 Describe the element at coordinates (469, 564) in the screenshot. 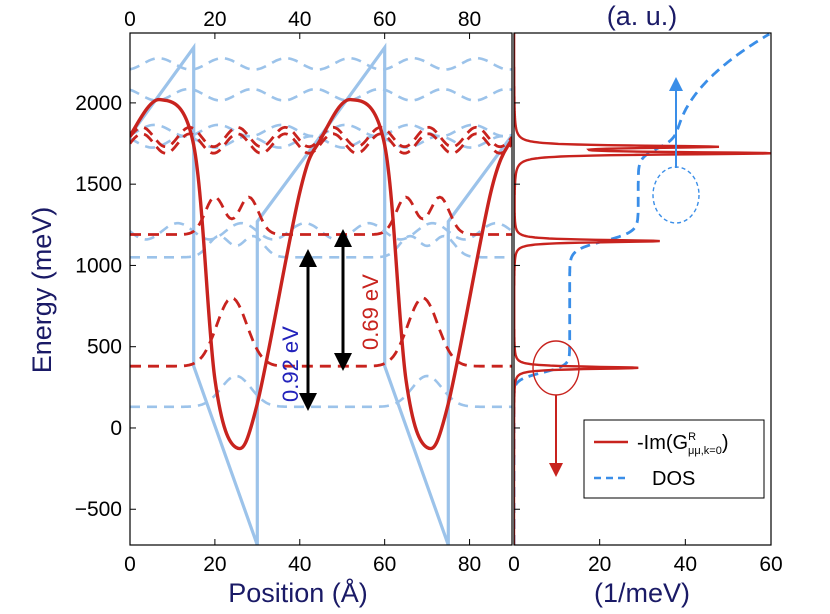

I see `left-xtick-label: 80` at that location.